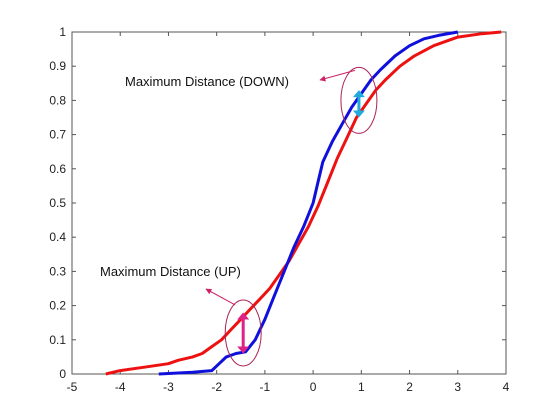  What do you see at coordinates (57, 203) in the screenshot?
I see `y-tick-label: 0.5` at bounding box center [57, 203].